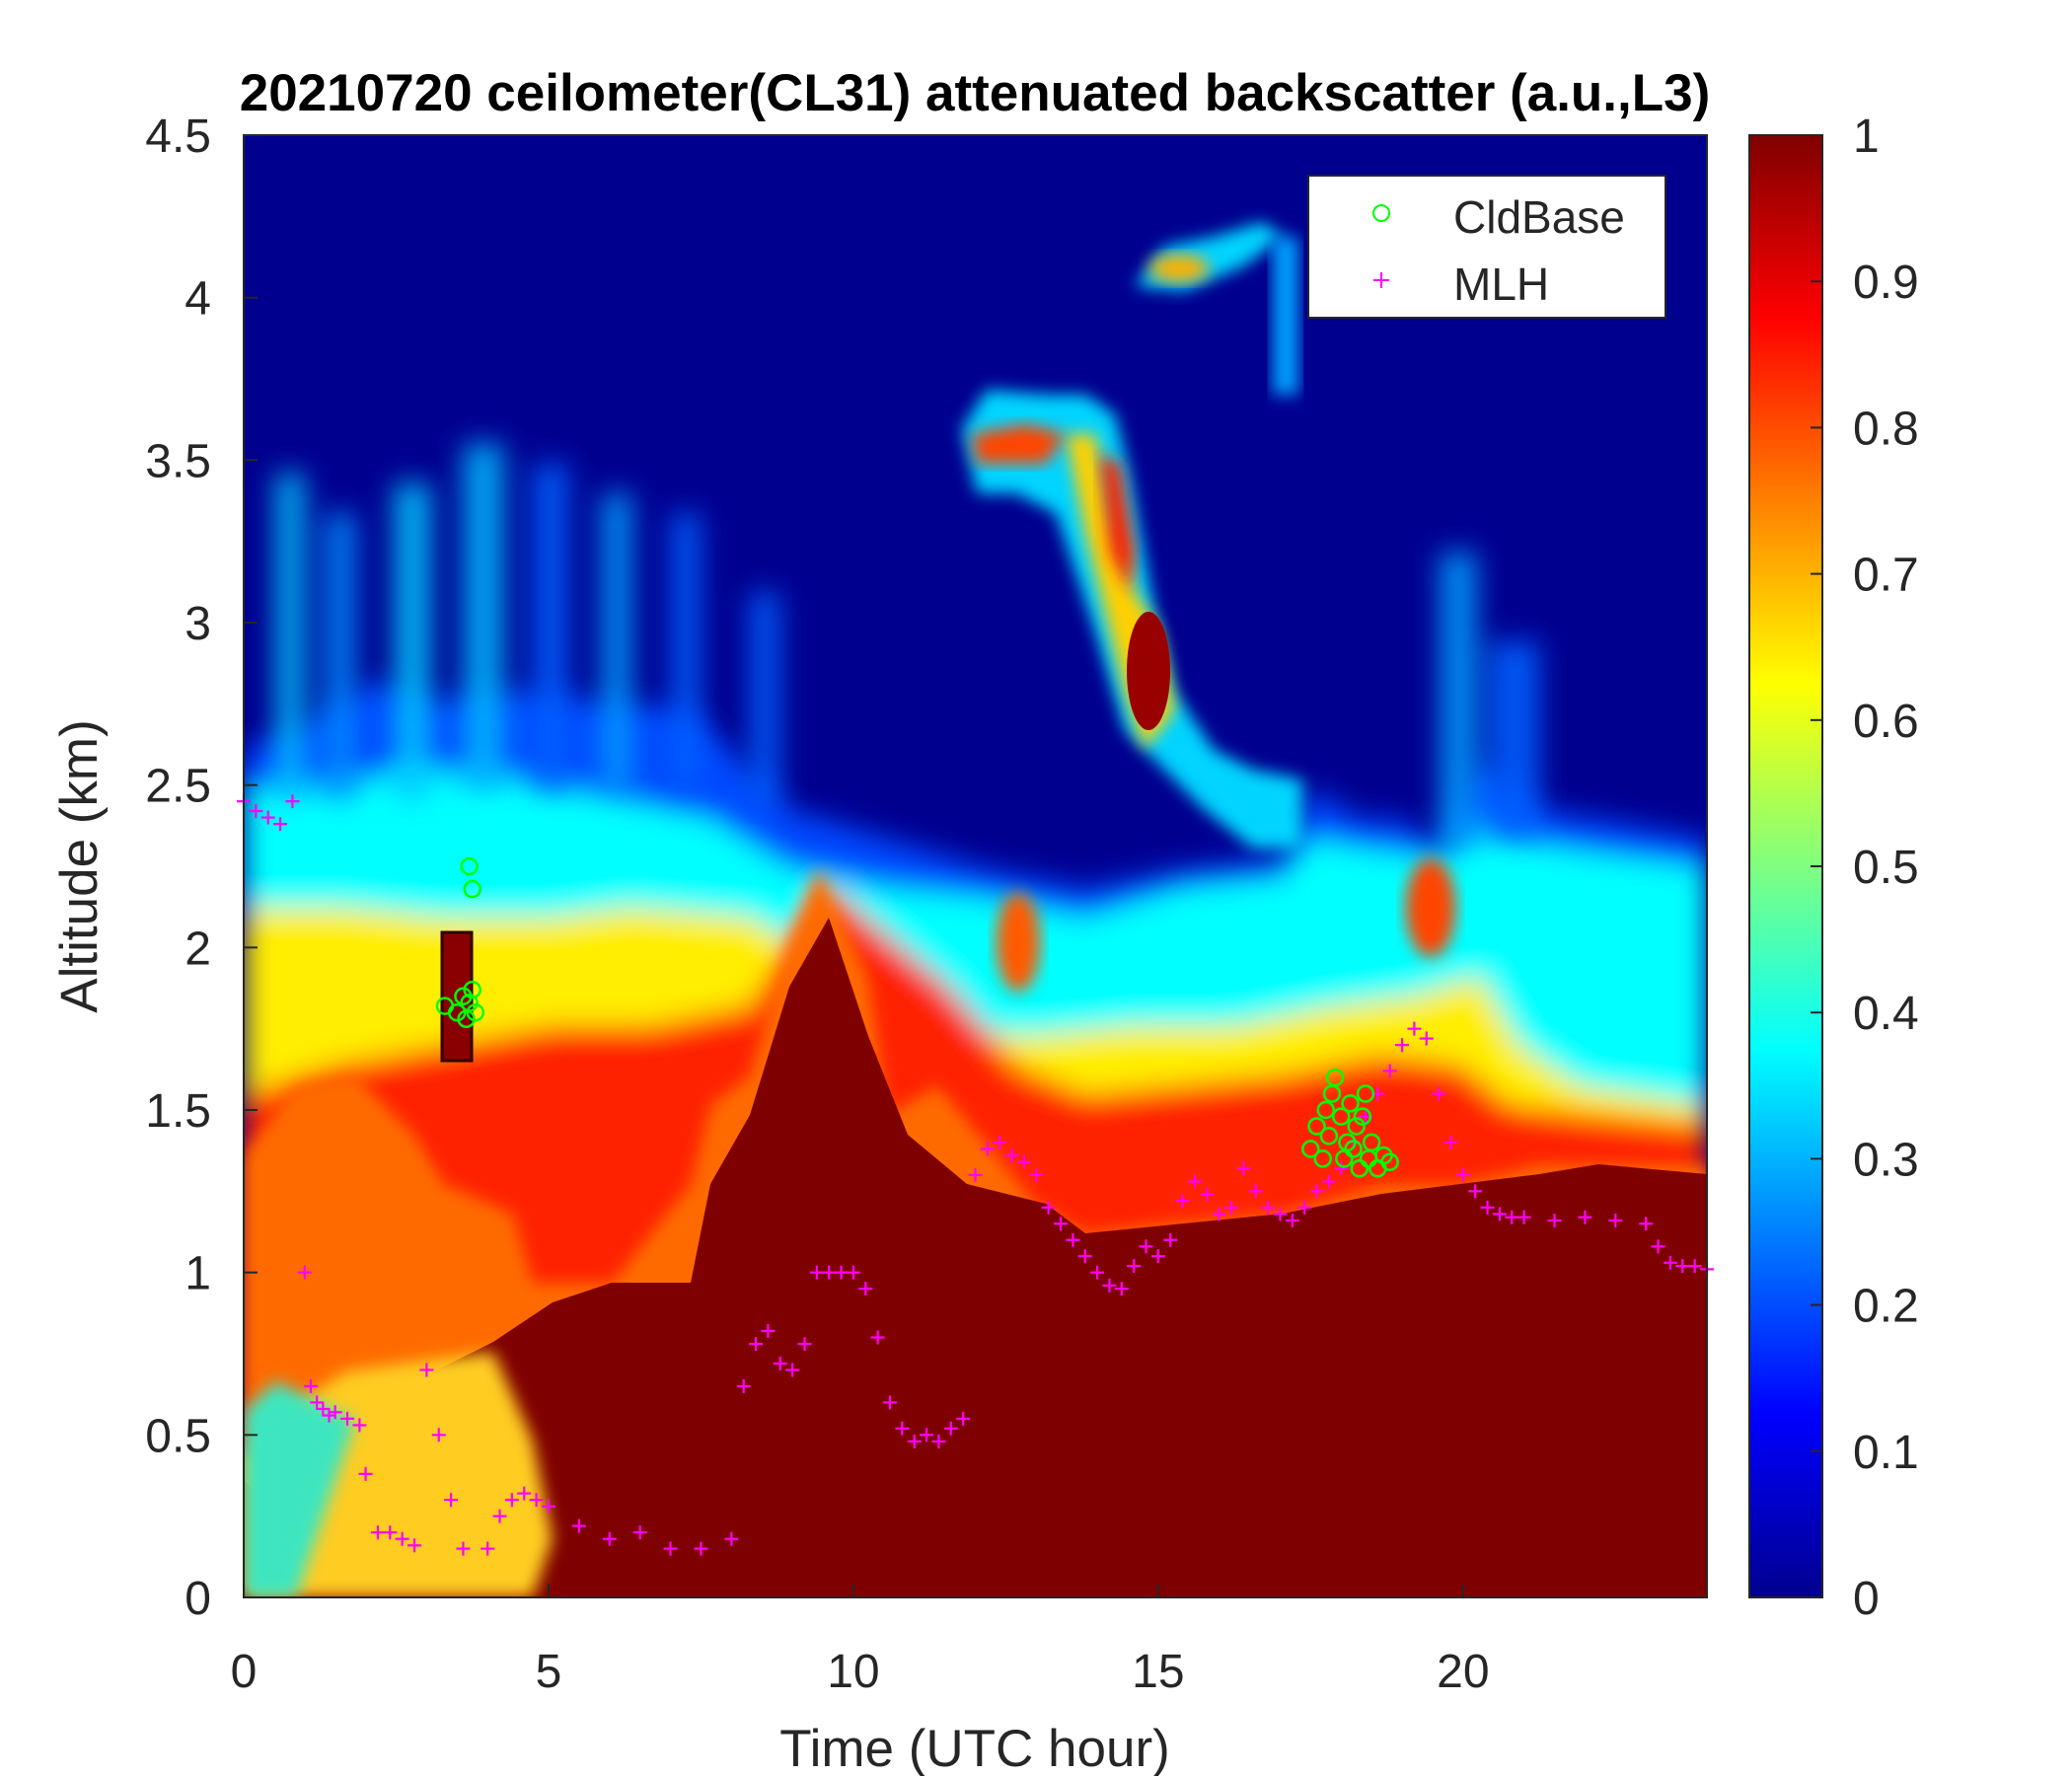 Image resolution: width=2072 pixels, height=1776 pixels. I want to click on y-tick-label: 4, so click(198, 300).